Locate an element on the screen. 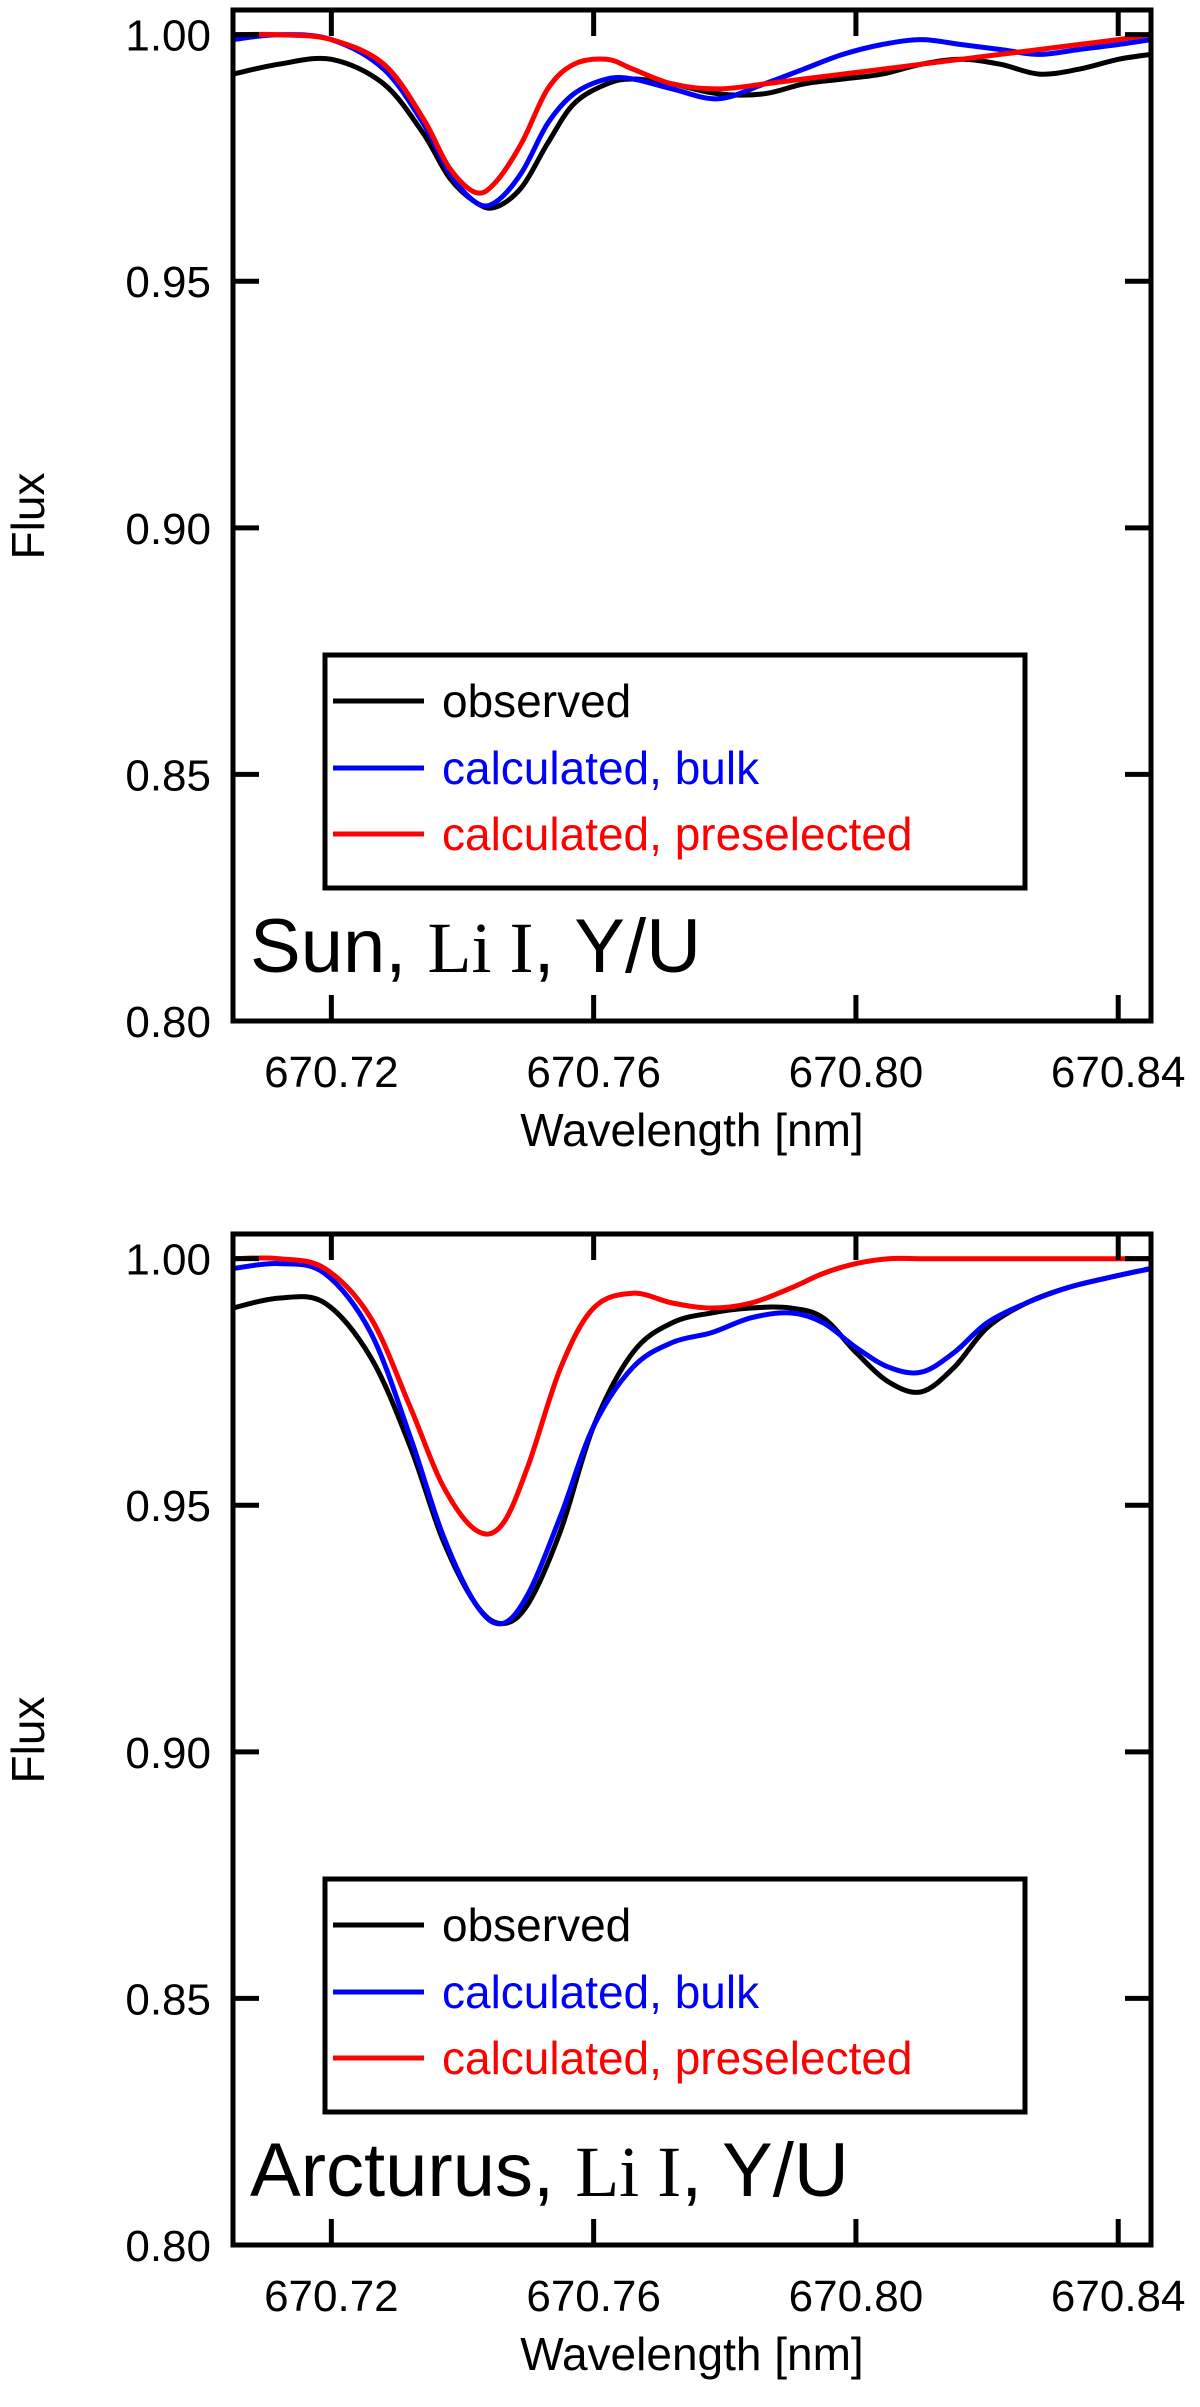  sun-series-calculated-preselected is located at coordinates (692, 113).